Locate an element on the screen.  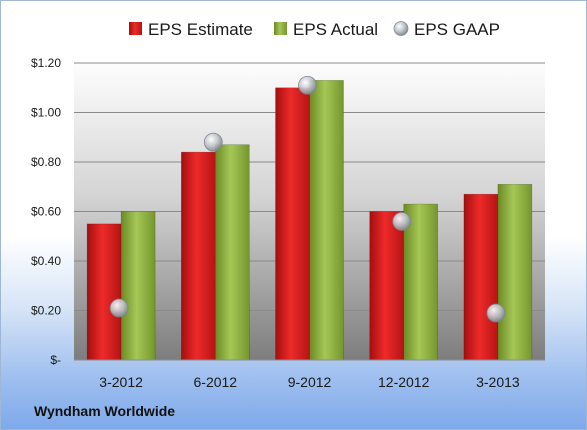
legend: EPS Estimate EPS Actual EPS GAAP is located at coordinates (314, 29).